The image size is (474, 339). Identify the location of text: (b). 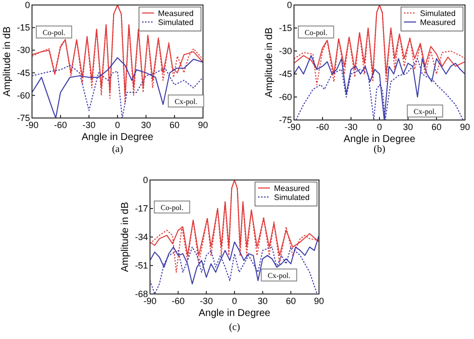
(380, 149).